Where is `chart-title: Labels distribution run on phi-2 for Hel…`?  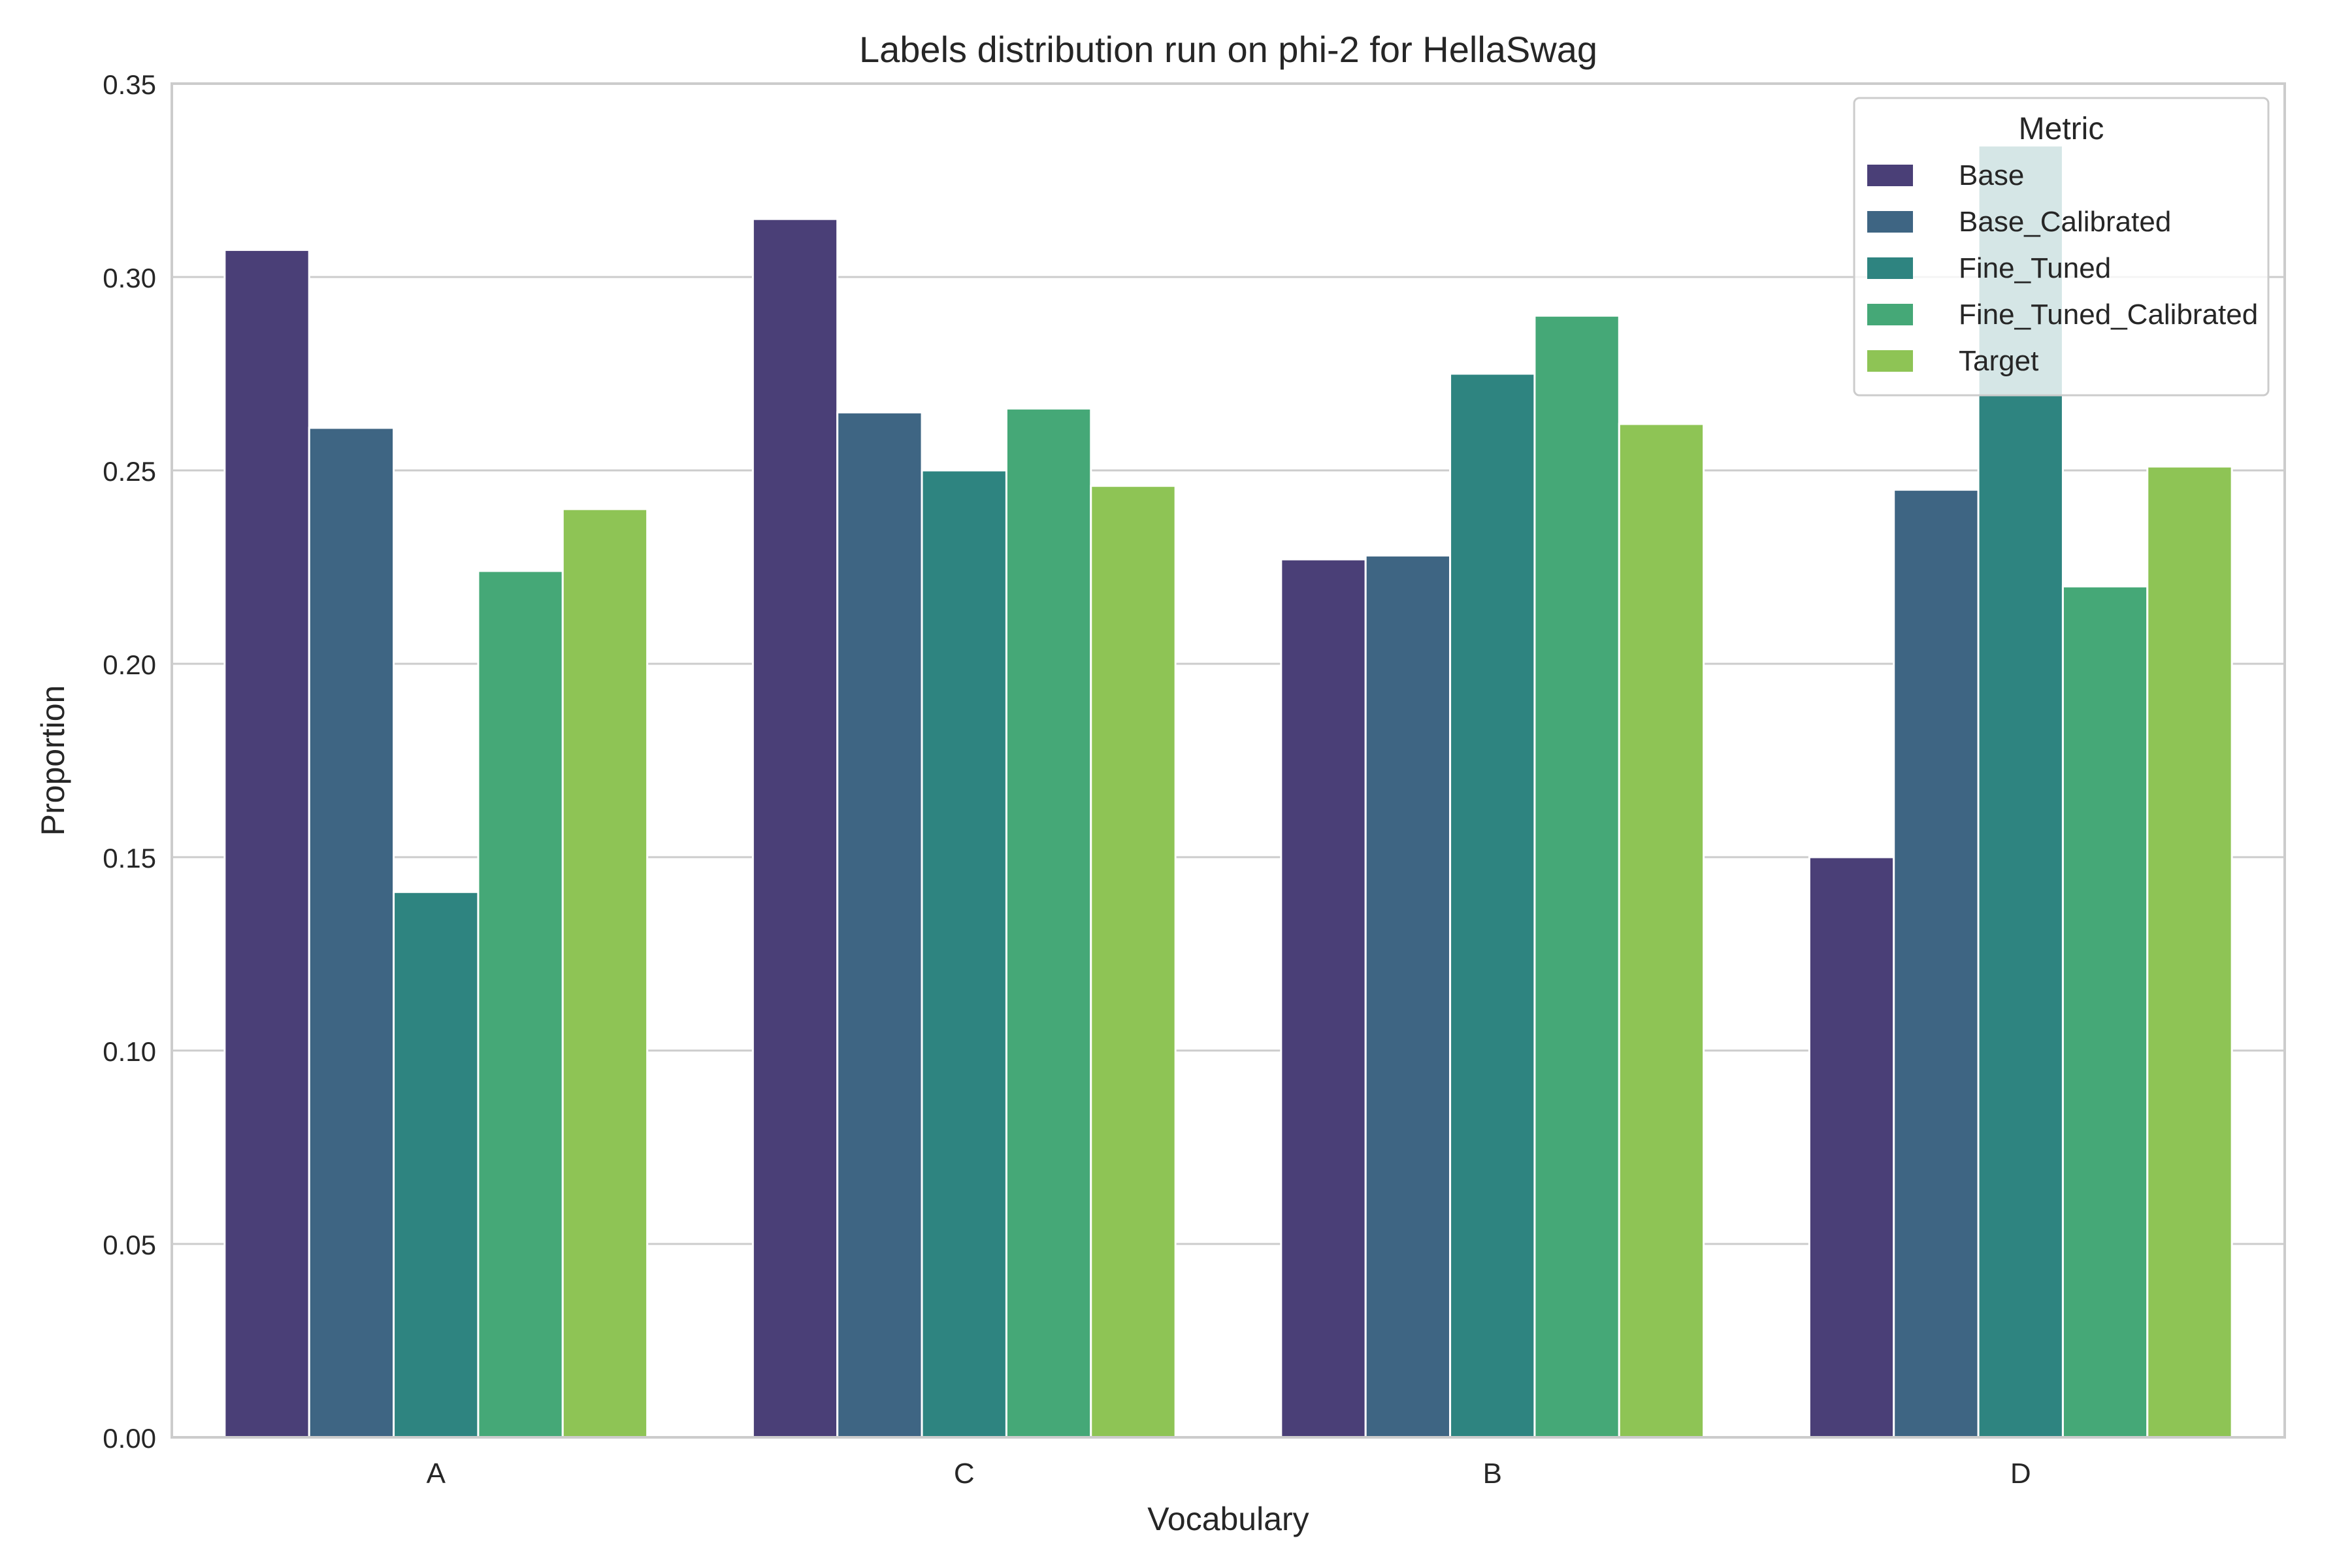
chart-title: Labels distribution run on phi-2 for Hel… is located at coordinates (1228, 49).